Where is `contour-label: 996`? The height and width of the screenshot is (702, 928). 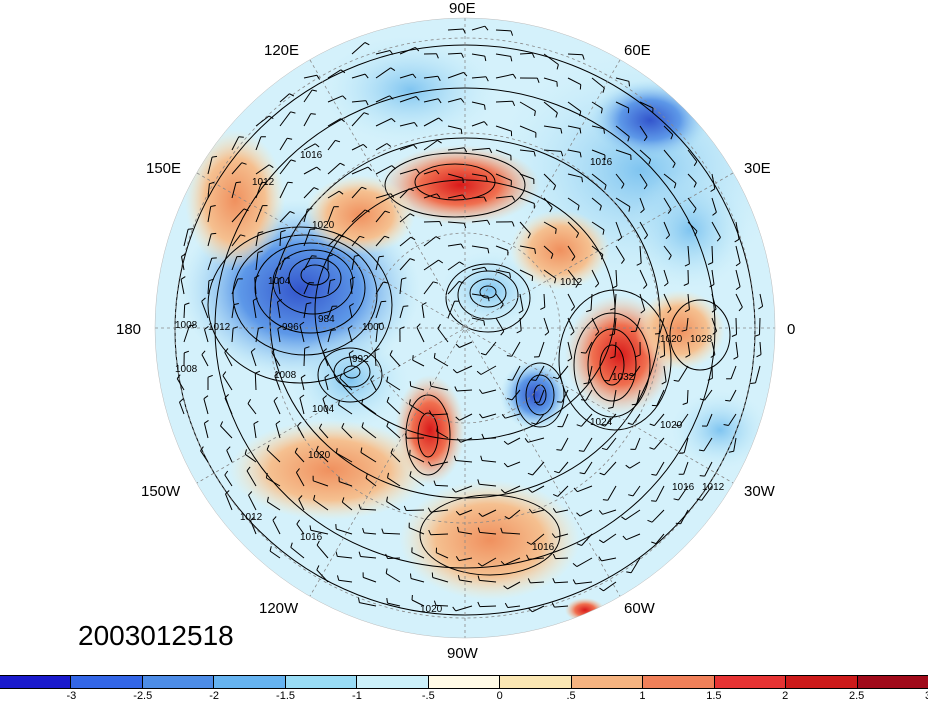 contour-label: 996 is located at coordinates (290, 327).